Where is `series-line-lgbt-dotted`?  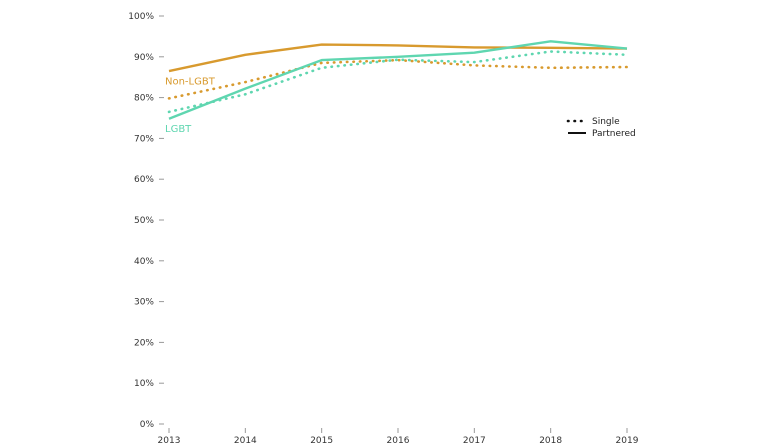
series-line-lgbt-dotted is located at coordinates (398, 82).